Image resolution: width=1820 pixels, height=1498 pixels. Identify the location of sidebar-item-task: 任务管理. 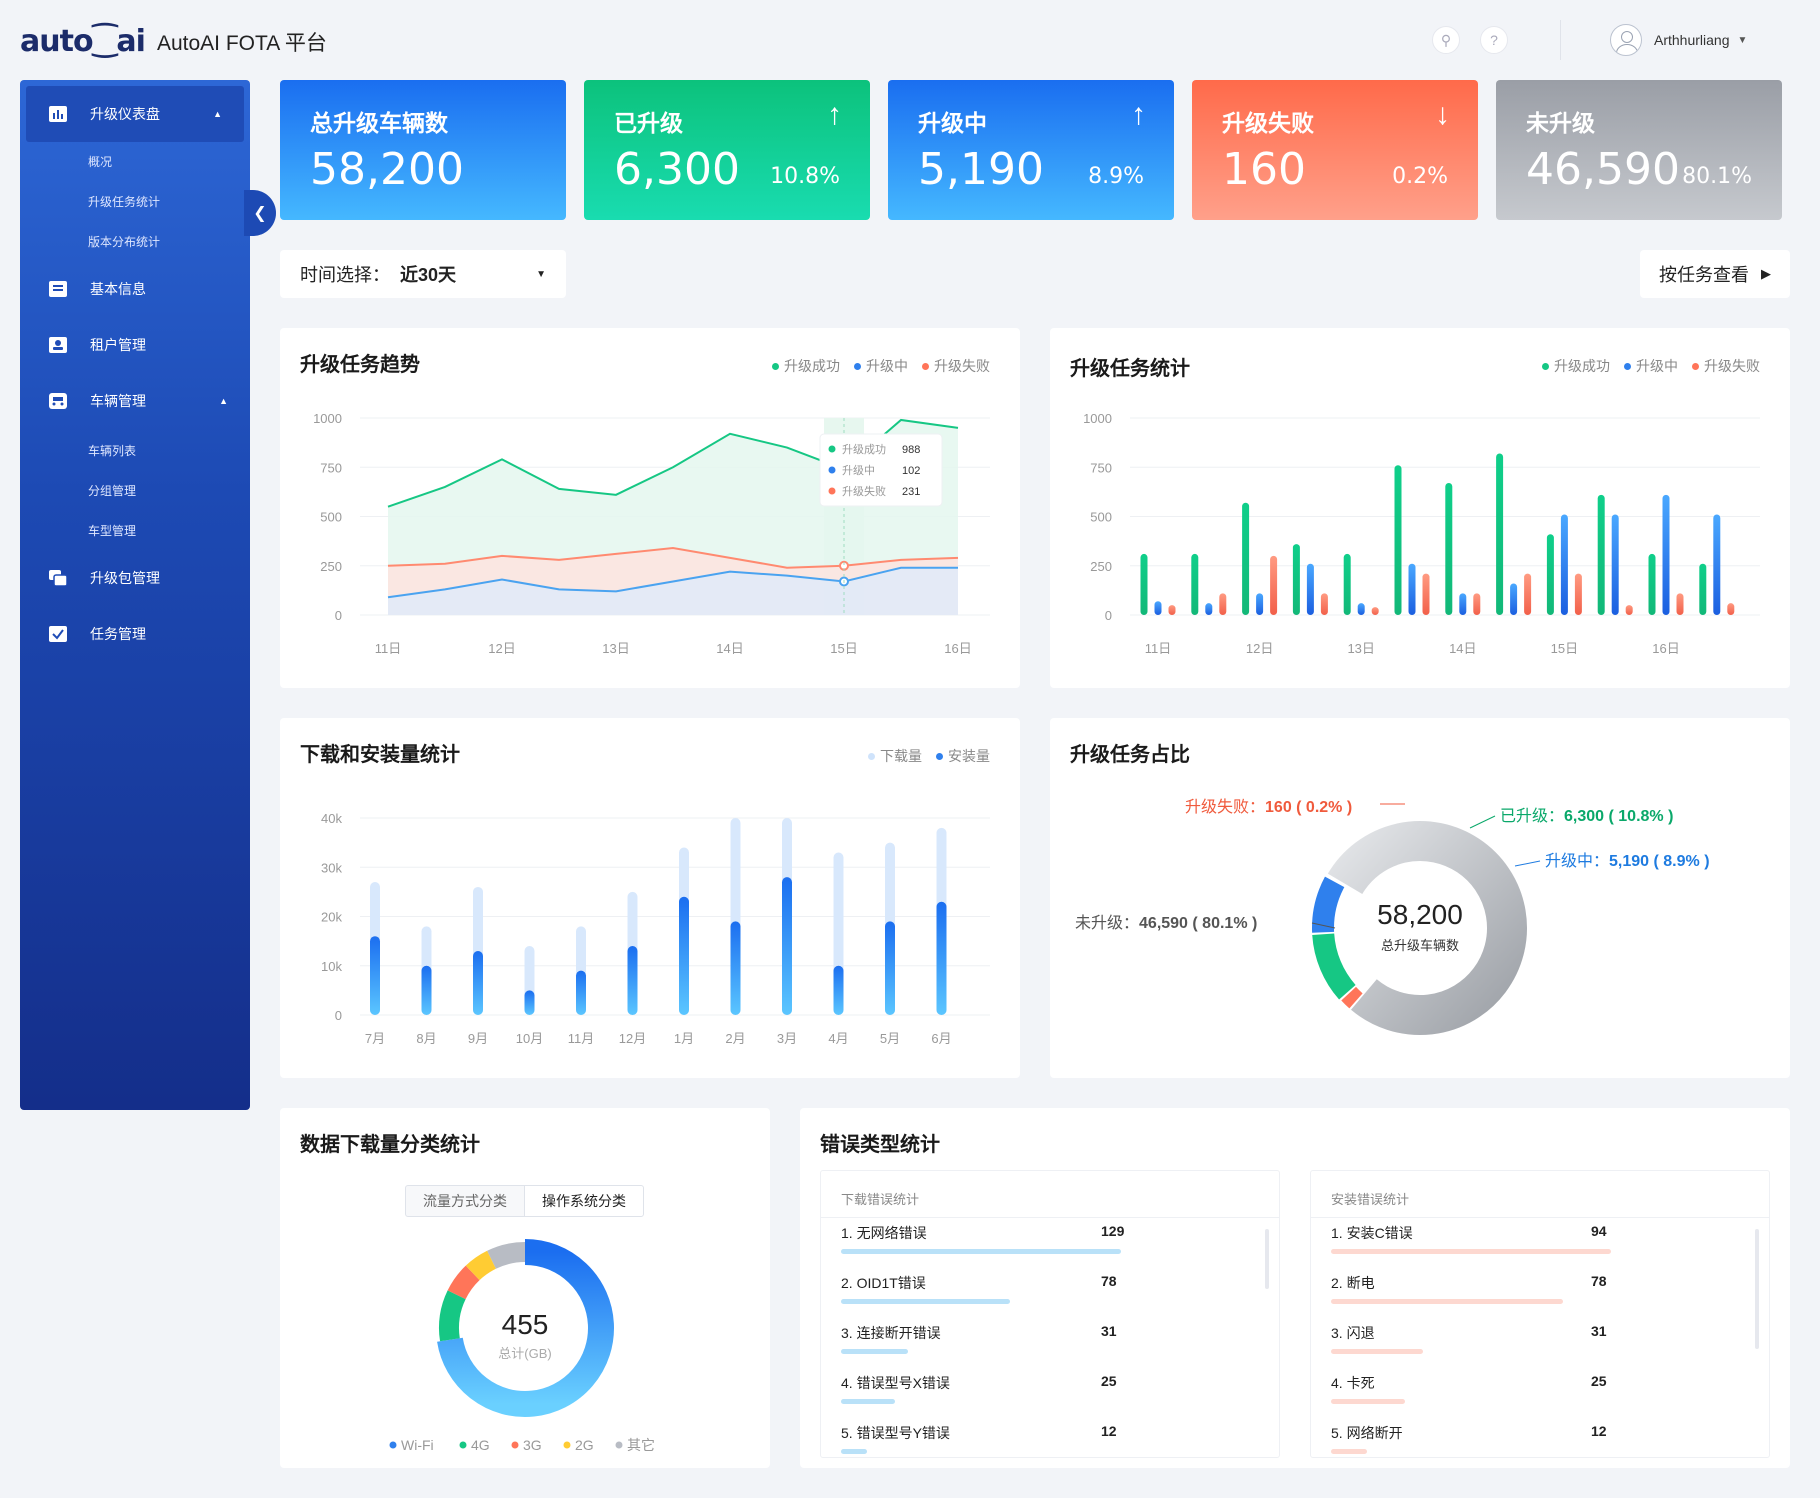
(135, 634).